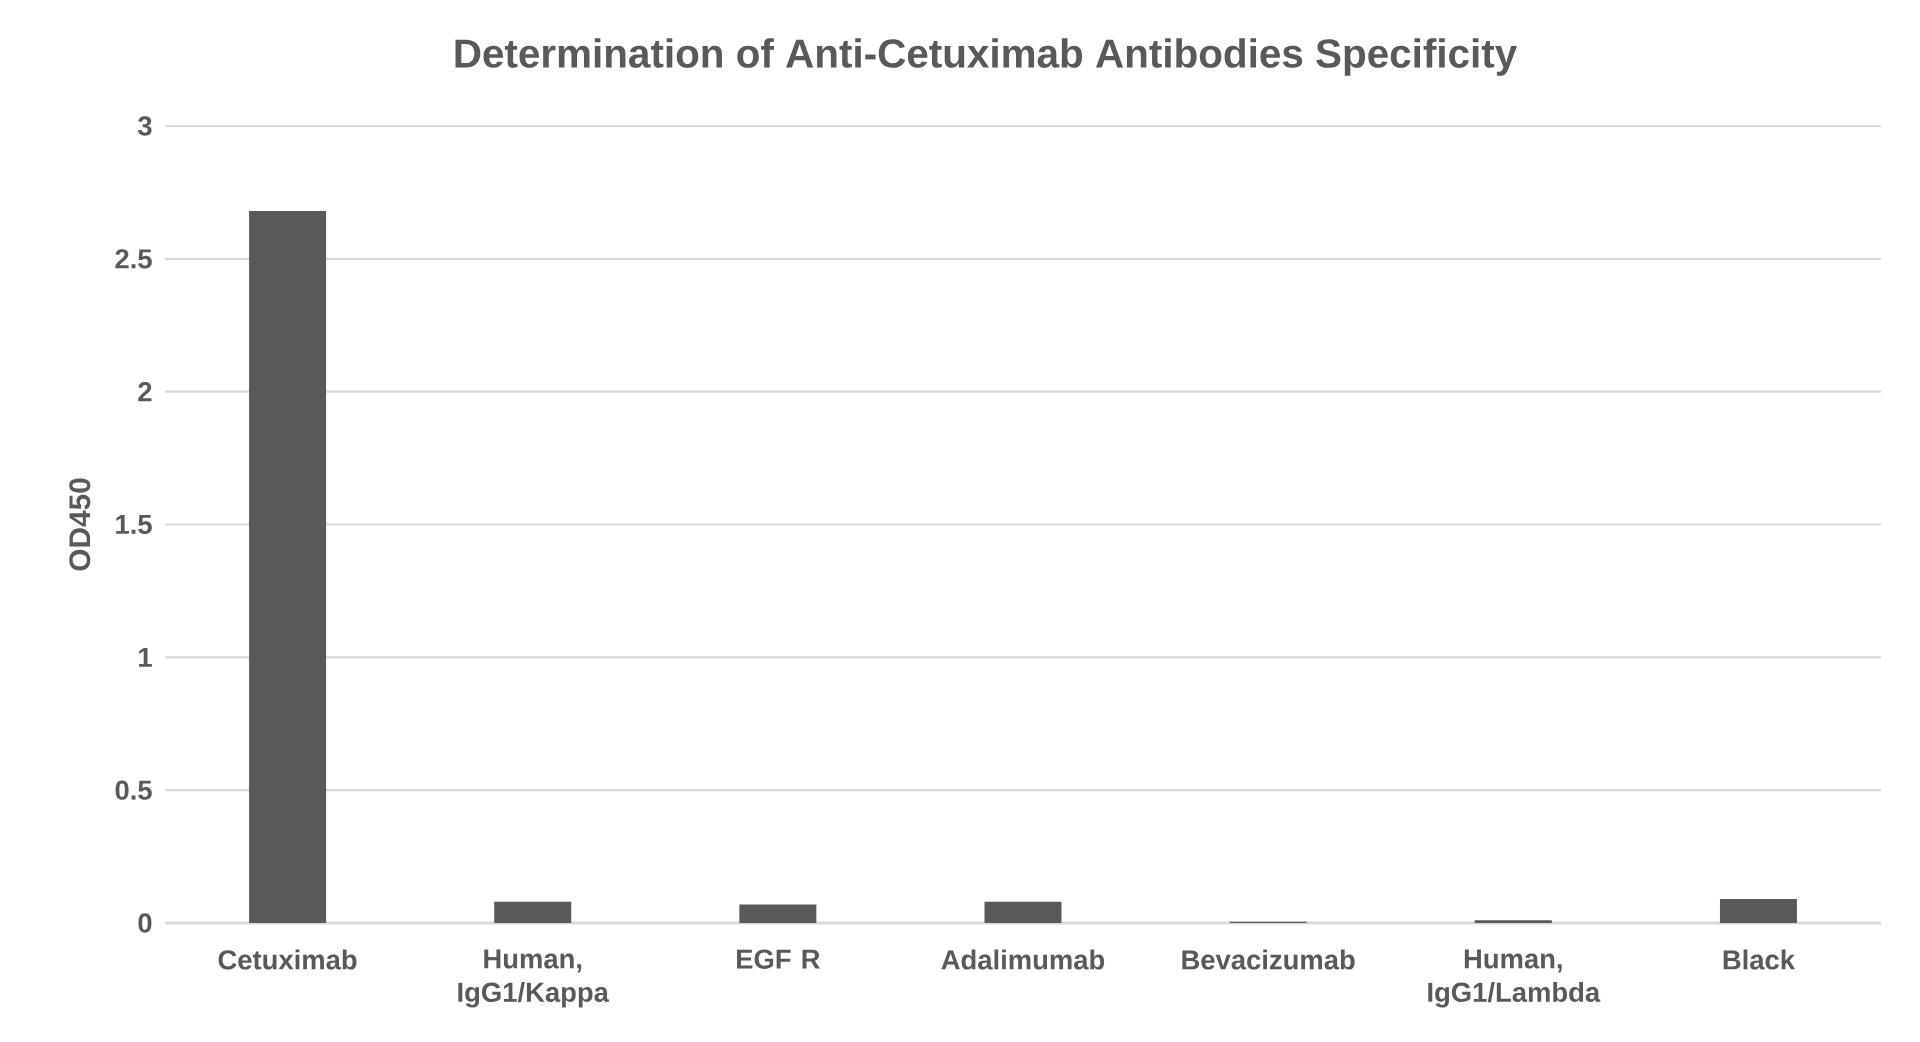 The image size is (1920, 1042). I want to click on y-tick-label: 1, so click(145, 657).